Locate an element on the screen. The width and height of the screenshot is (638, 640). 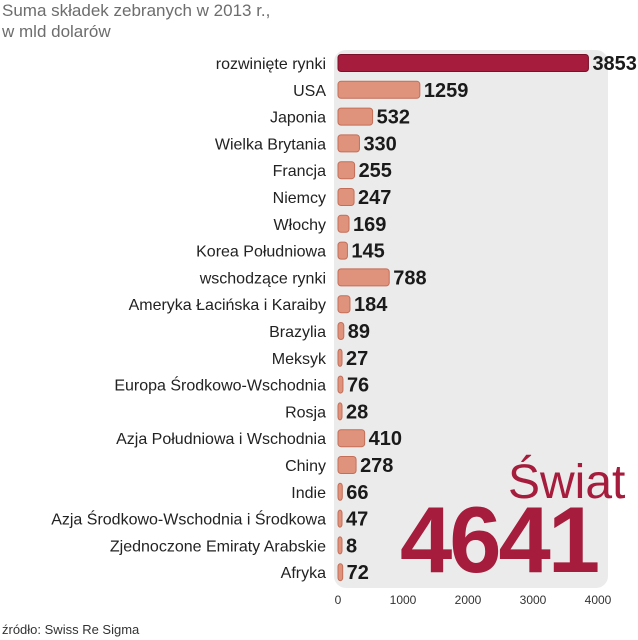
title-line-1: Suma składek zebranych w 2013 r., is located at coordinates (136, 10).